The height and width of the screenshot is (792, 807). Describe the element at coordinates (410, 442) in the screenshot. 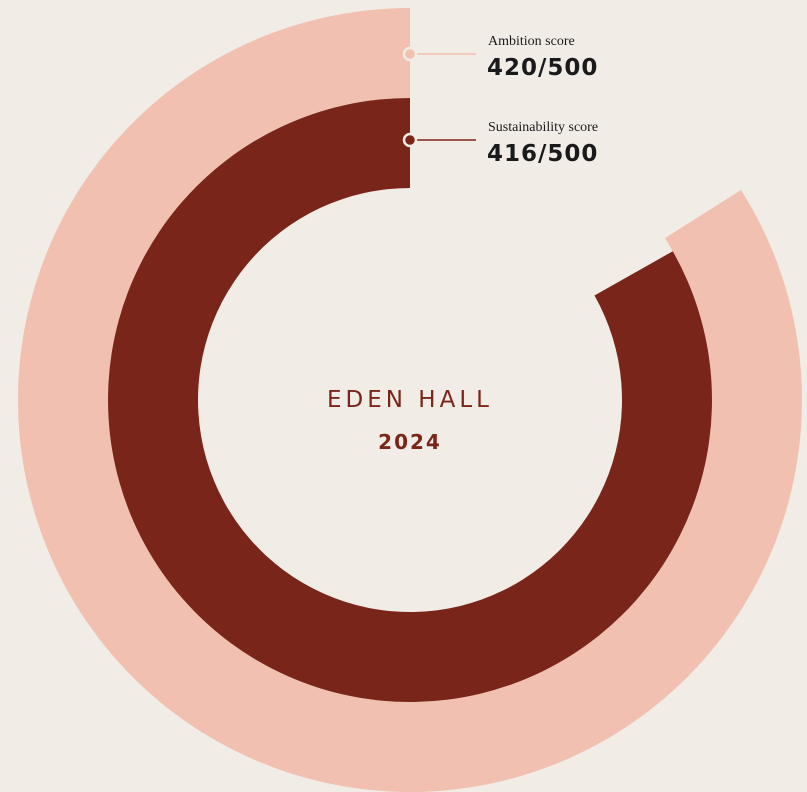

I see `chart-subtitle: 2024` at that location.